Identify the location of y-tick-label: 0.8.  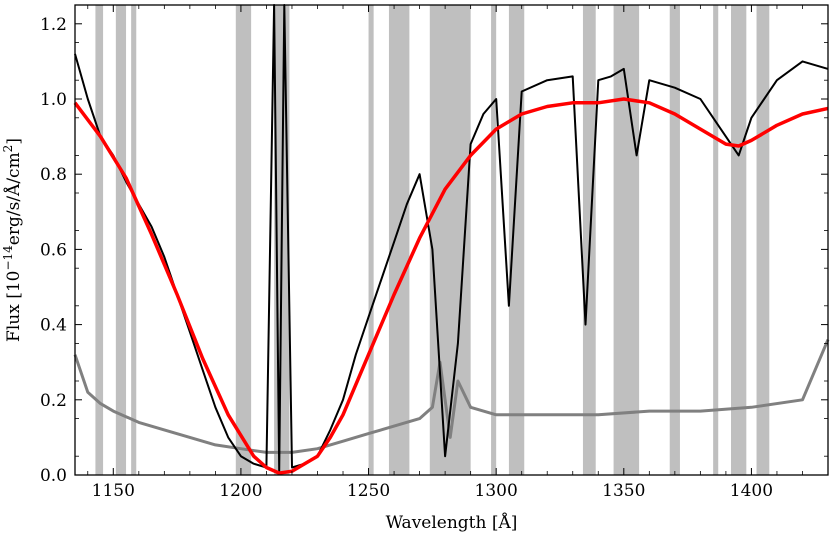
(53, 175).